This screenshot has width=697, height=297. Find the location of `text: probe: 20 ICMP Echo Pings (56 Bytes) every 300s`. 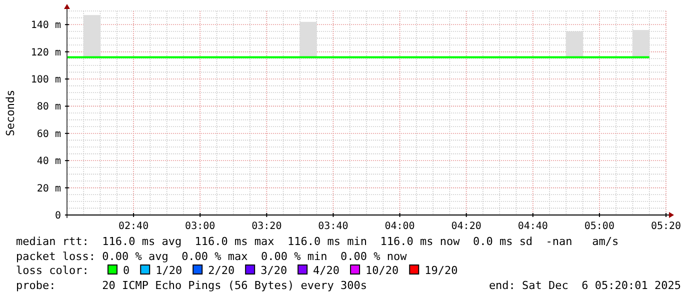

text: probe: 20 ICMP Echo Pings (56 Bytes) every 300s is located at coordinates (191, 285).